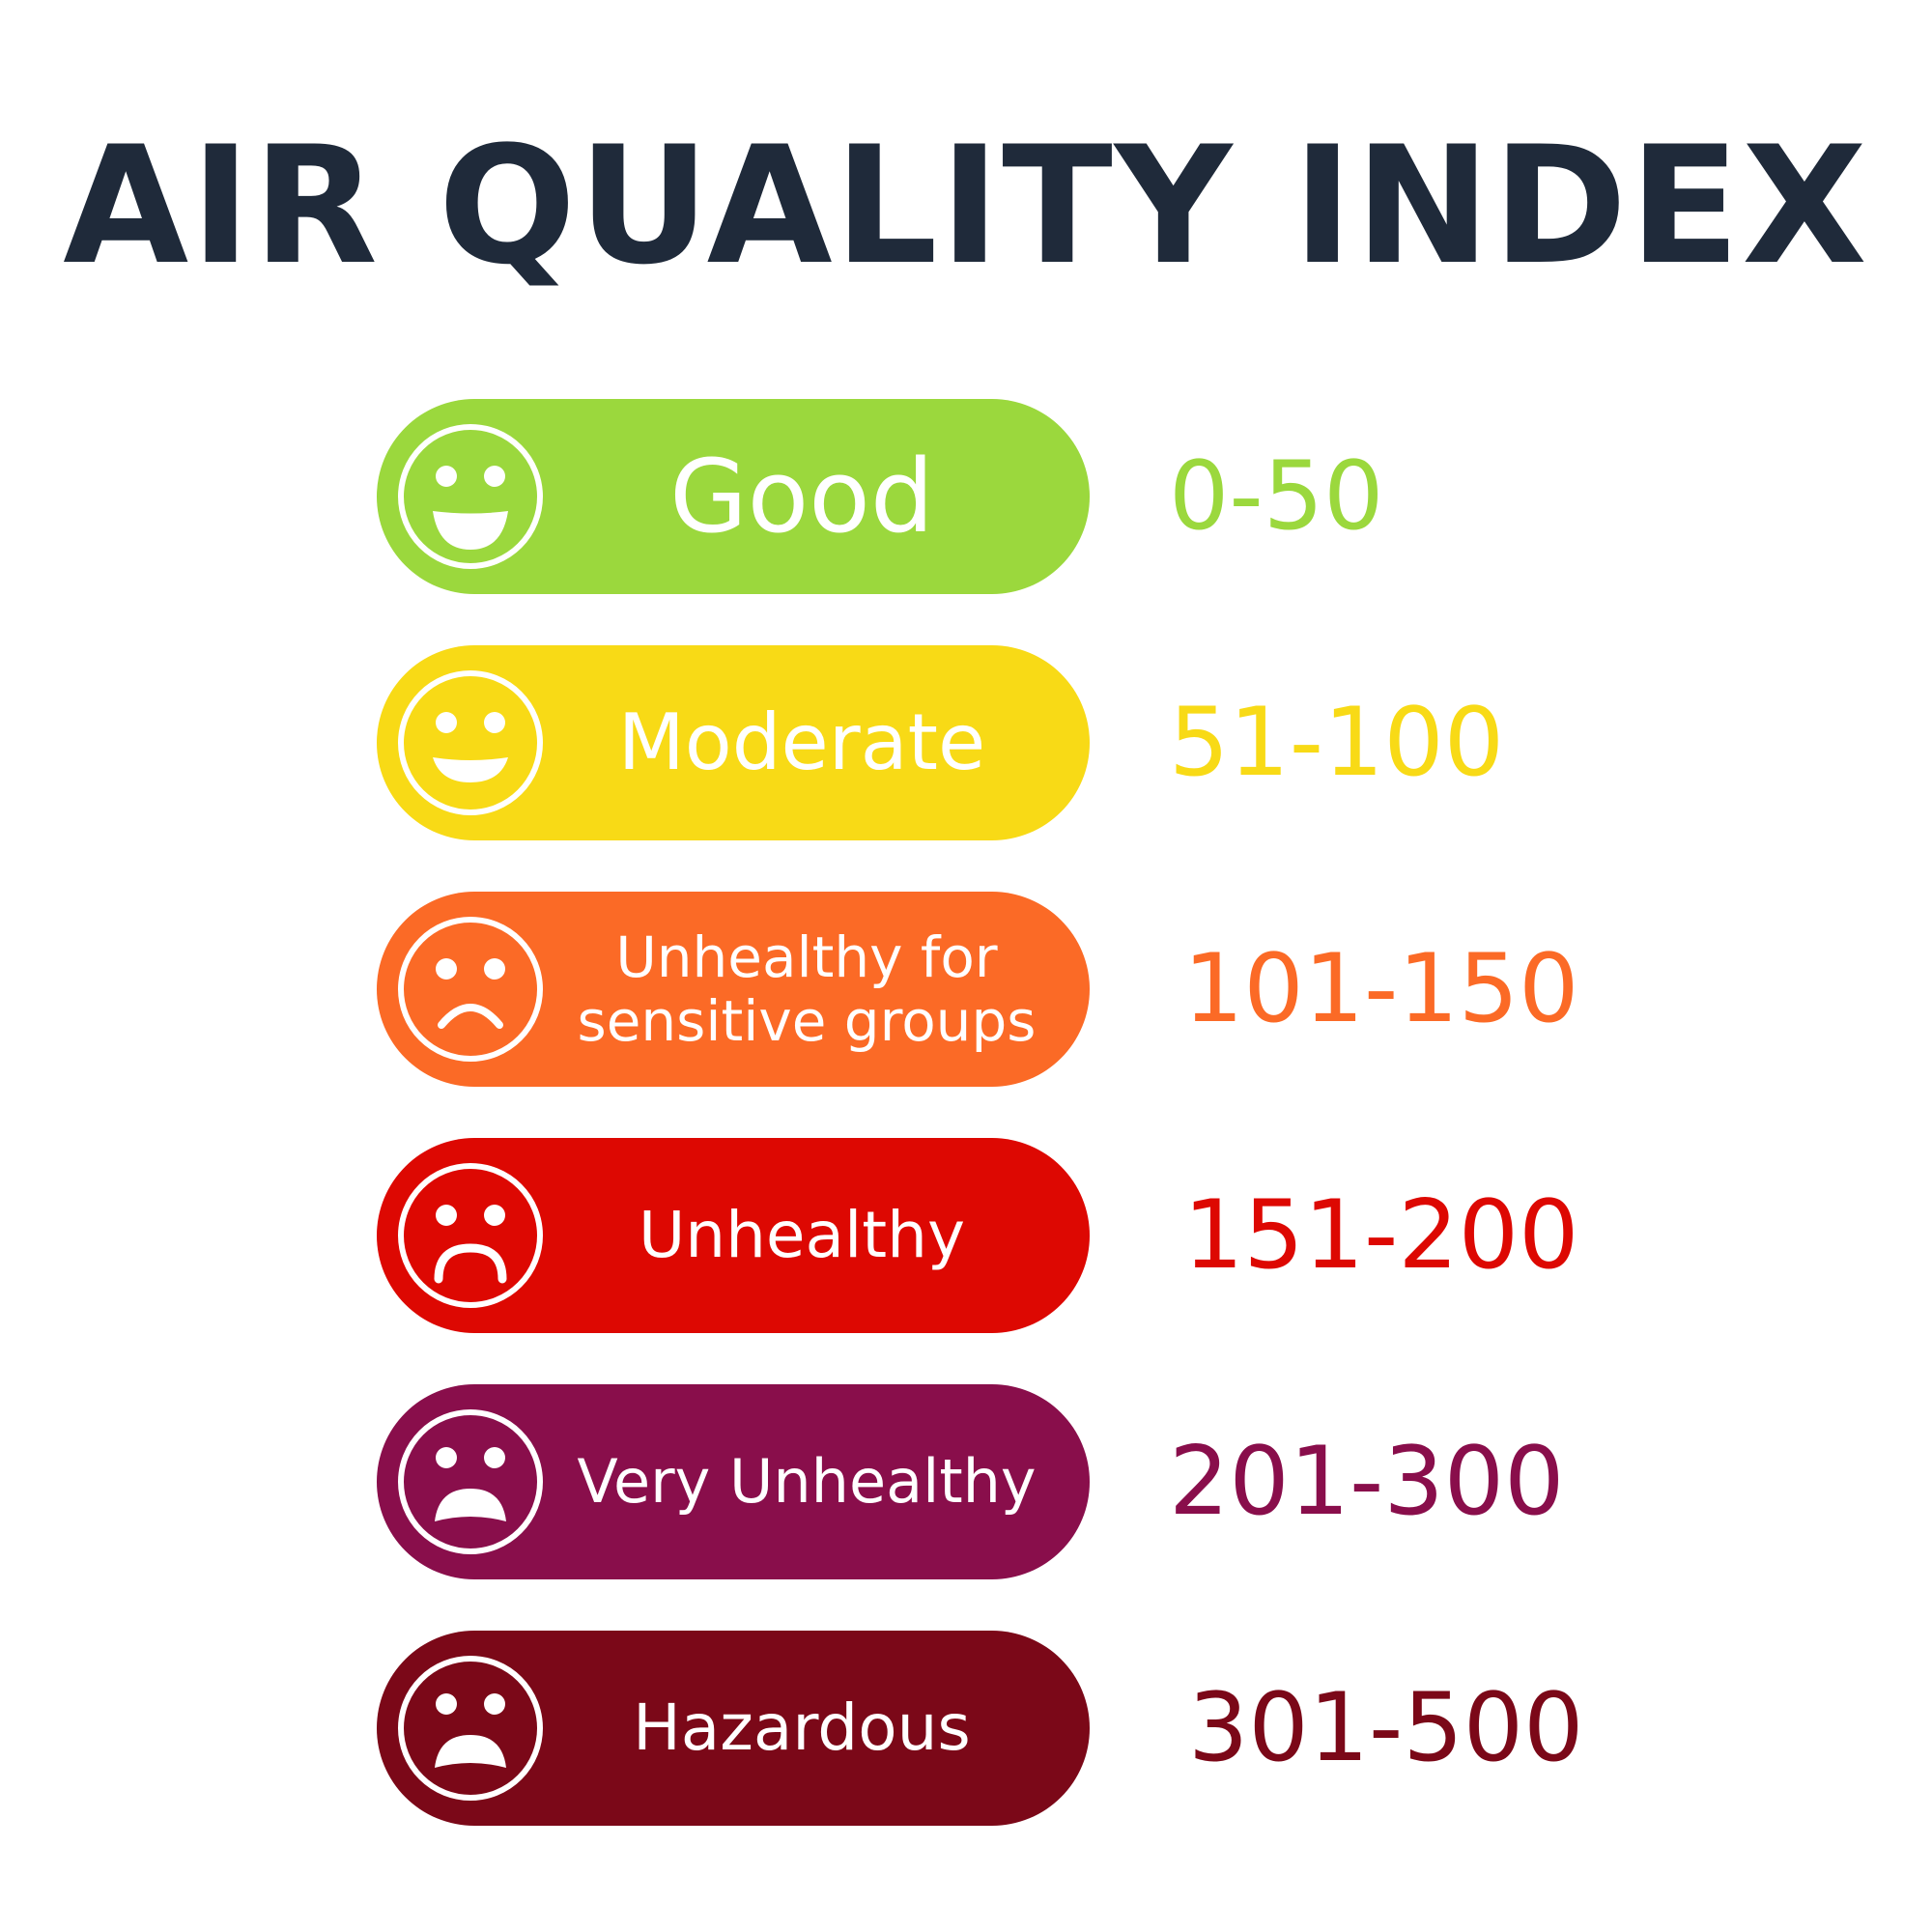  I want to click on category-pill: Moderate, so click(733, 742).